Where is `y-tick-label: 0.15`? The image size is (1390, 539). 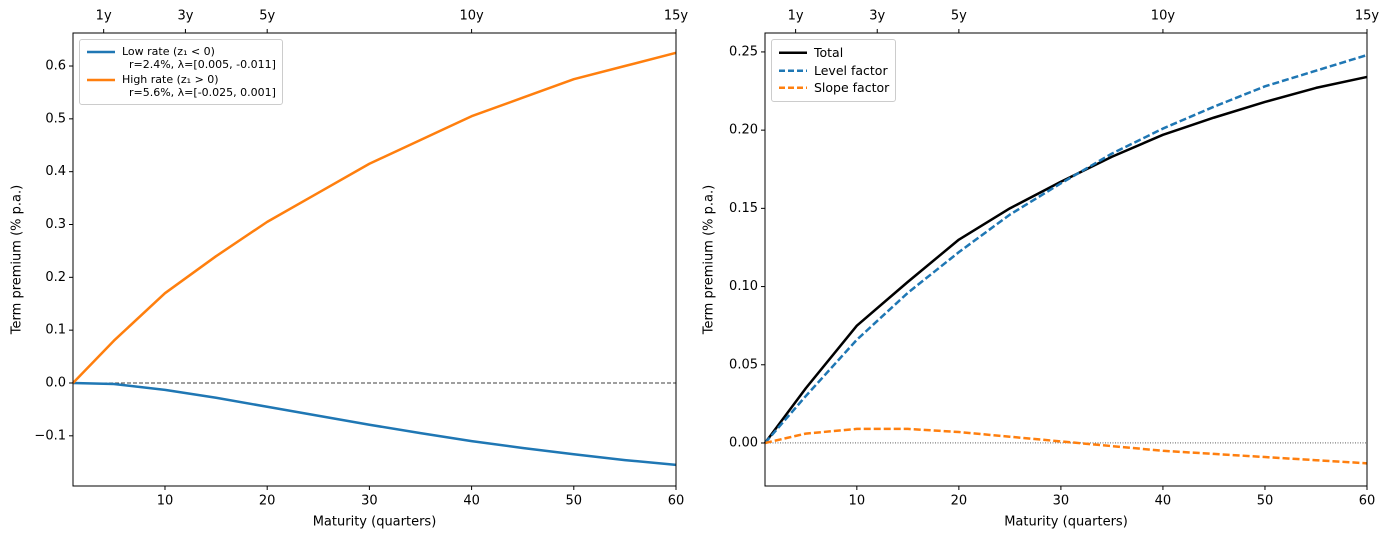
y-tick-label: 0.15 is located at coordinates (743, 208).